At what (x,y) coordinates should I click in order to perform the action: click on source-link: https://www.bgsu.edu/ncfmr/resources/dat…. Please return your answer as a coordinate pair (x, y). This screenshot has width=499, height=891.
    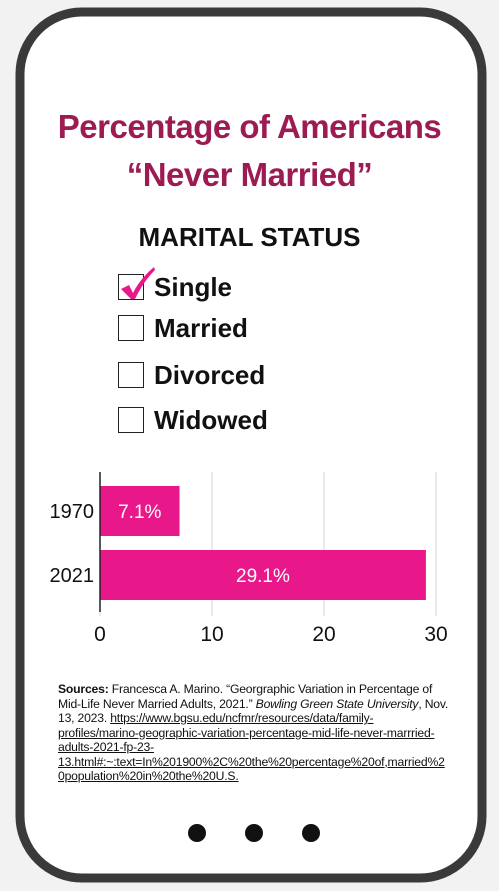
    Looking at the image, I should click on (251, 747).